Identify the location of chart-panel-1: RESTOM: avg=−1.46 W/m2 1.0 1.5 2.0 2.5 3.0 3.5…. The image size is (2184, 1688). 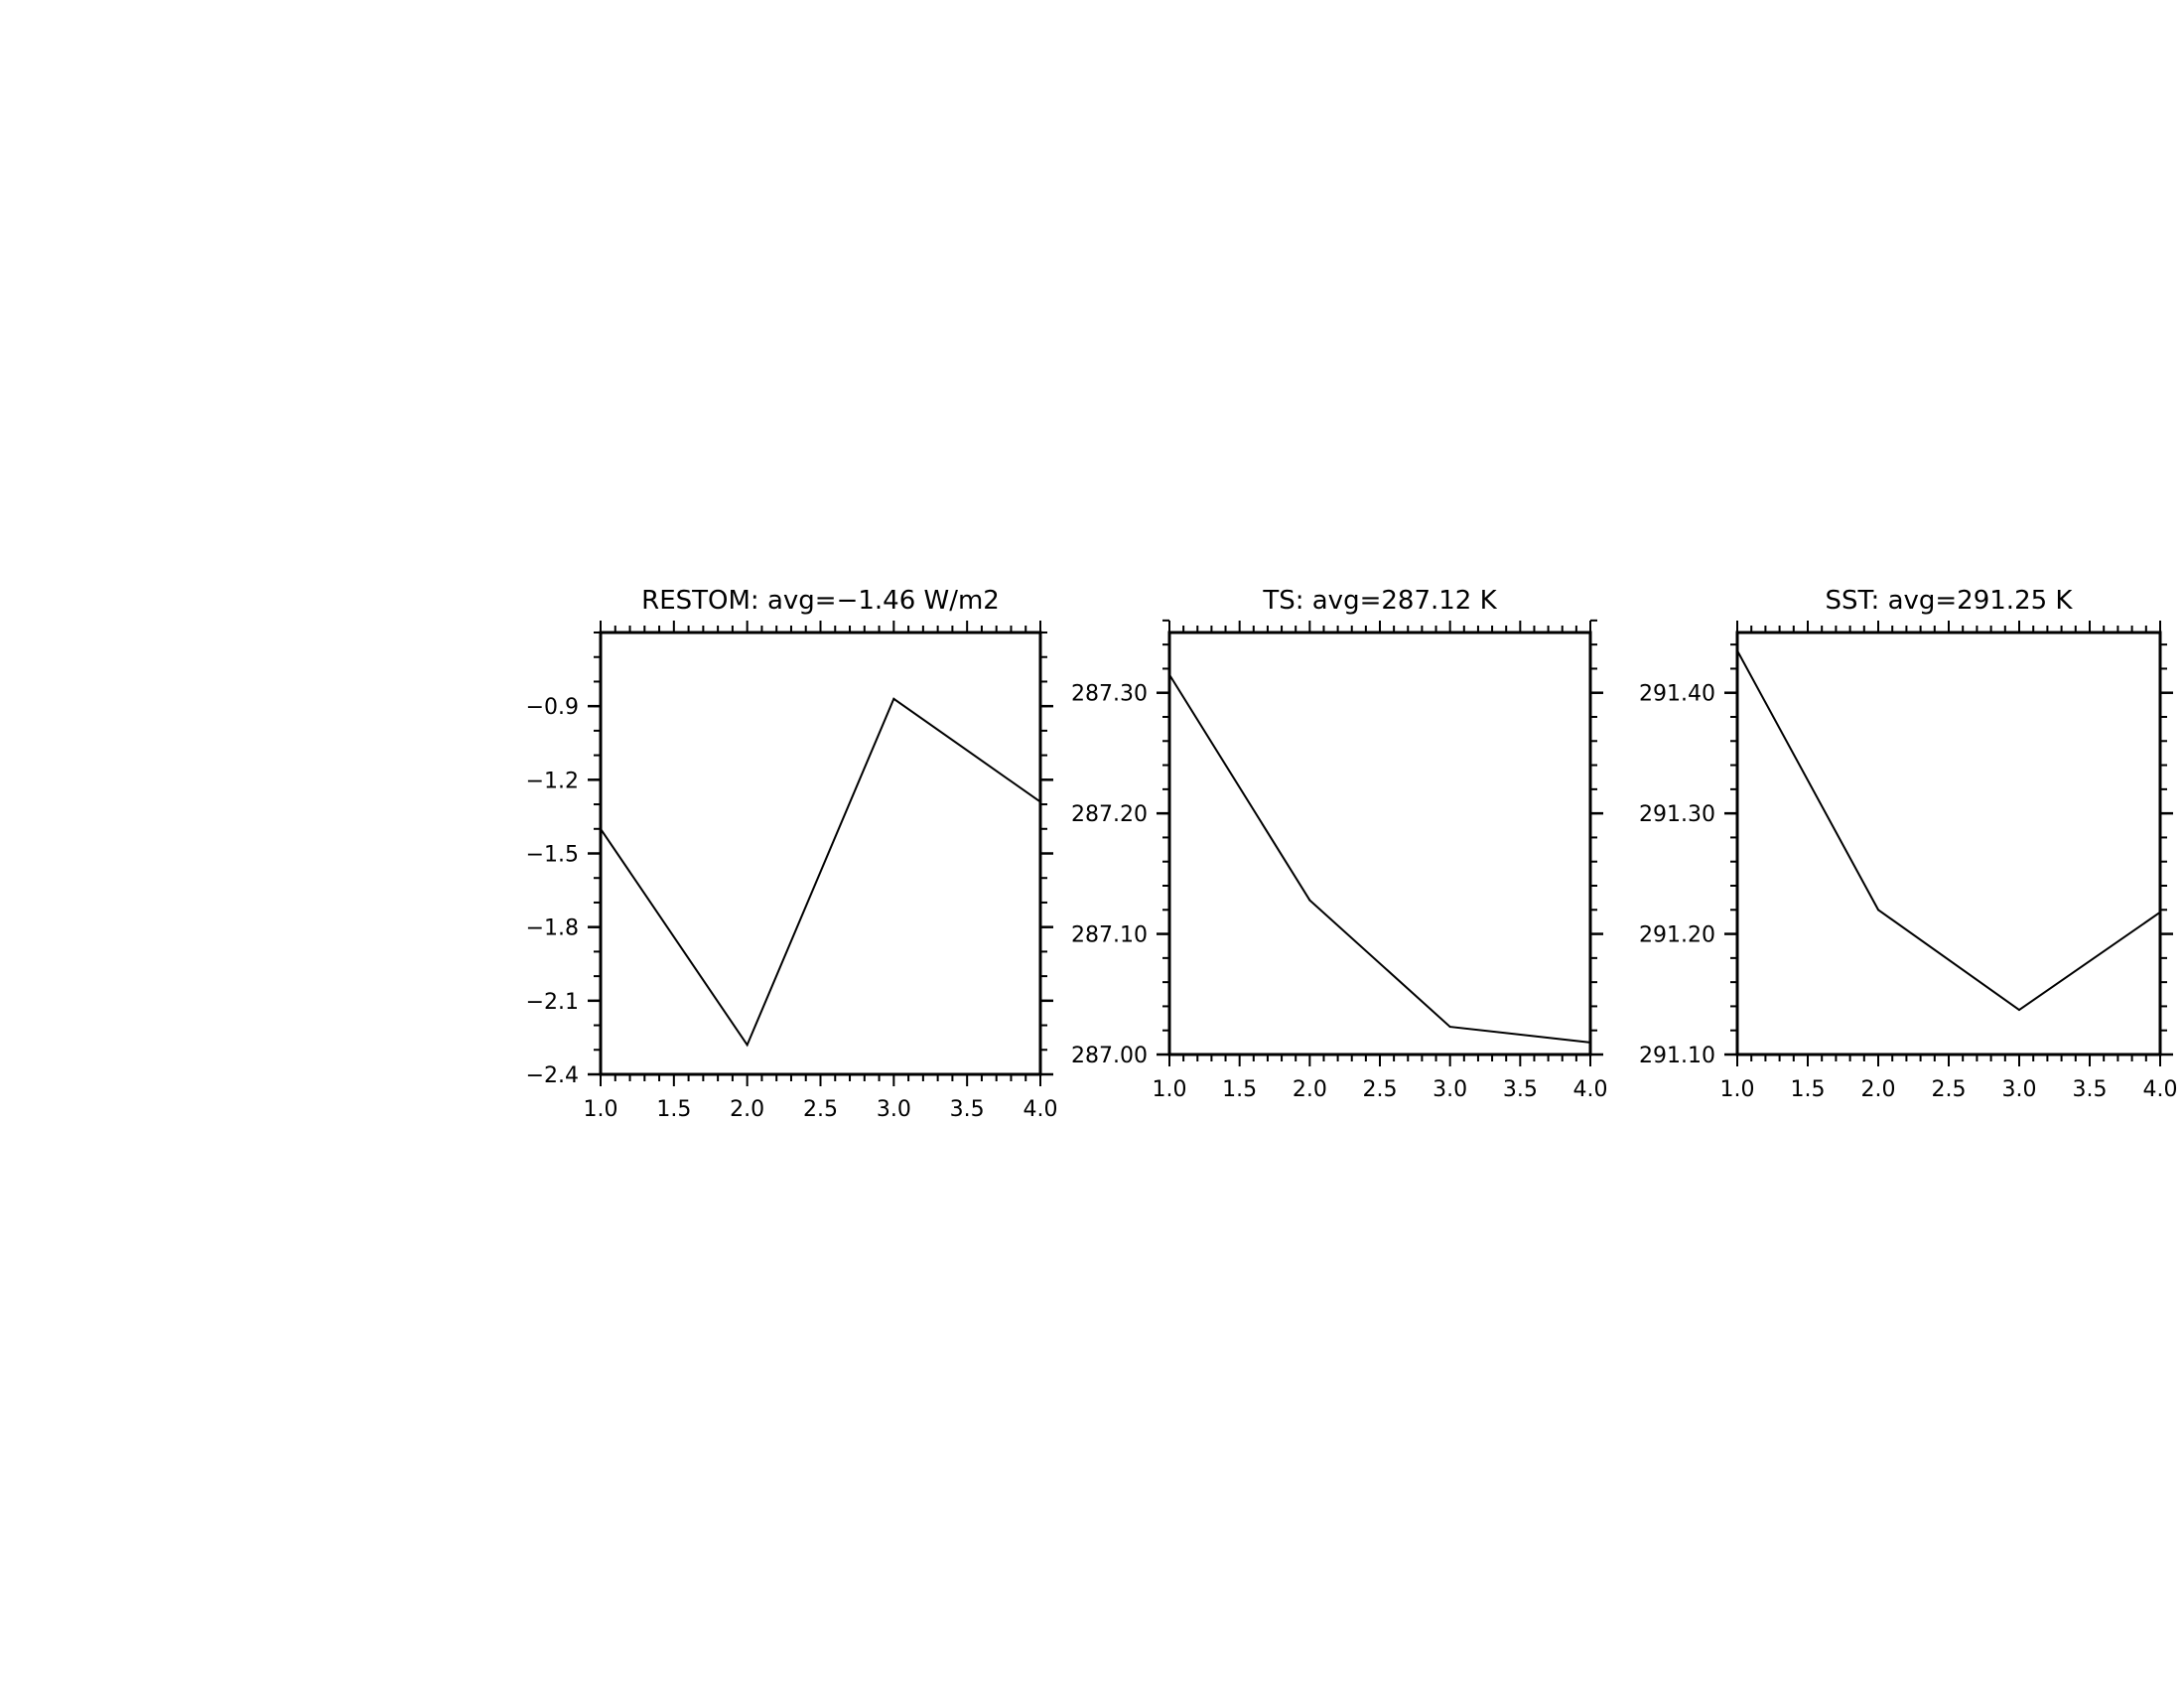
(792, 854).